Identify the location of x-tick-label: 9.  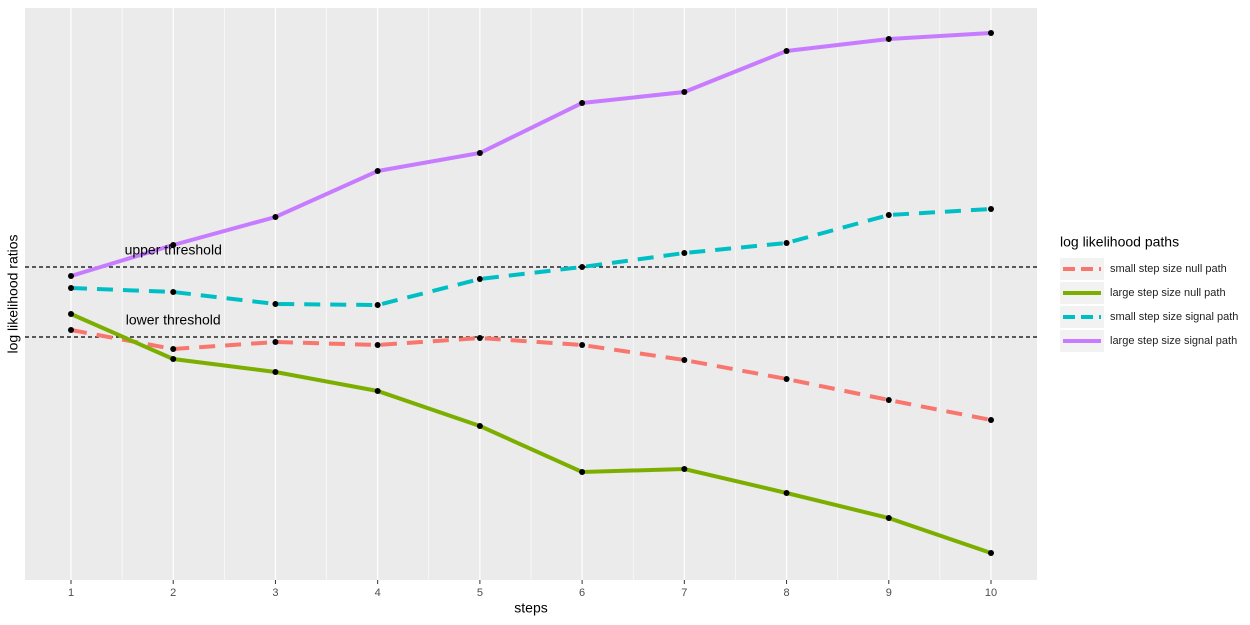
(889, 593).